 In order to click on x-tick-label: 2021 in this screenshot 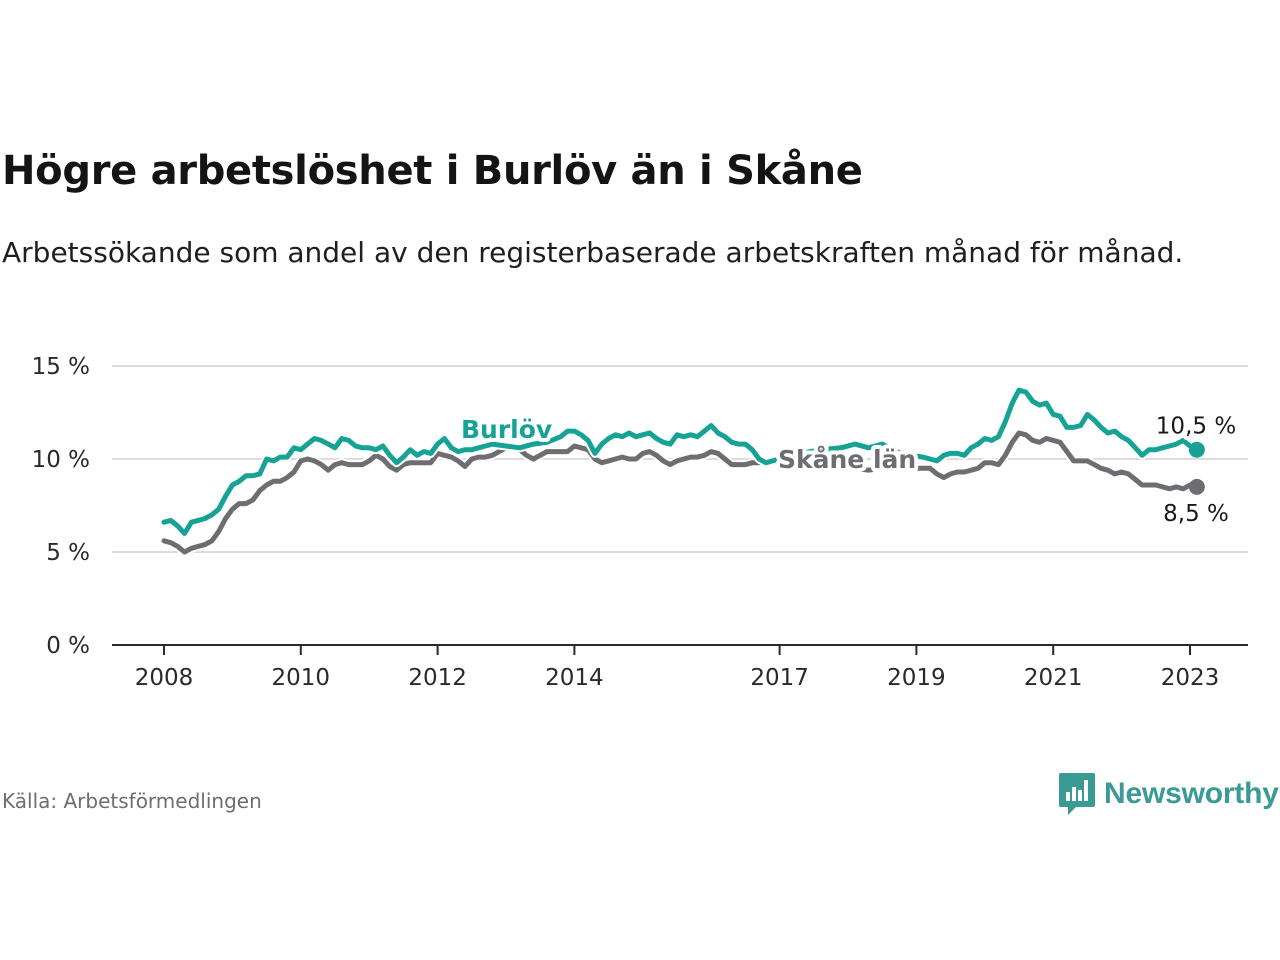, I will do `click(1053, 678)`.